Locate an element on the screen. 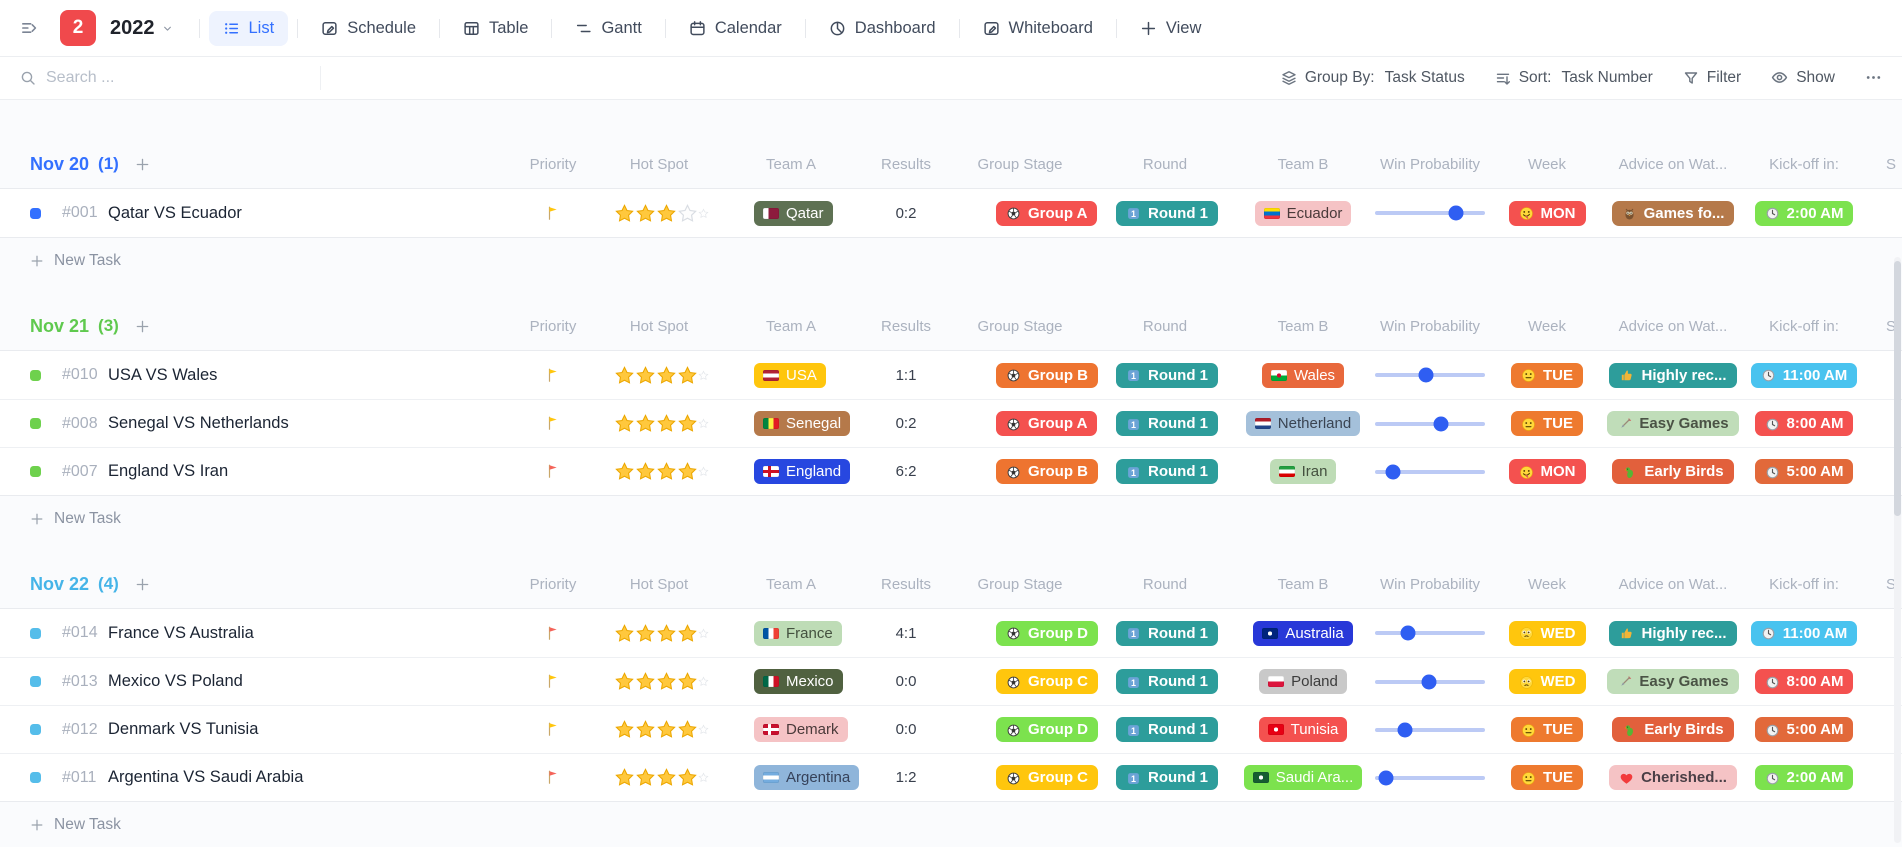 This screenshot has height=847, width=1902. team-a-tag: Qatar is located at coordinates (793, 213).